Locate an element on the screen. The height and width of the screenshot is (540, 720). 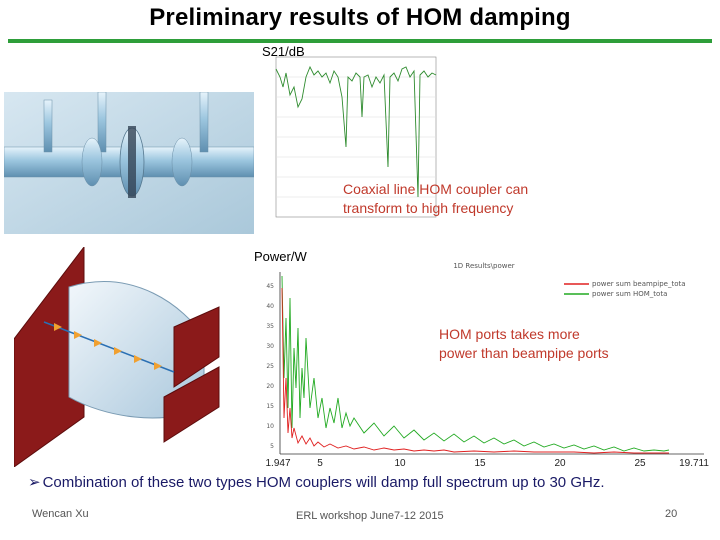
hom-annotation-line2: power than beampipe ports is located at coordinates (524, 353).